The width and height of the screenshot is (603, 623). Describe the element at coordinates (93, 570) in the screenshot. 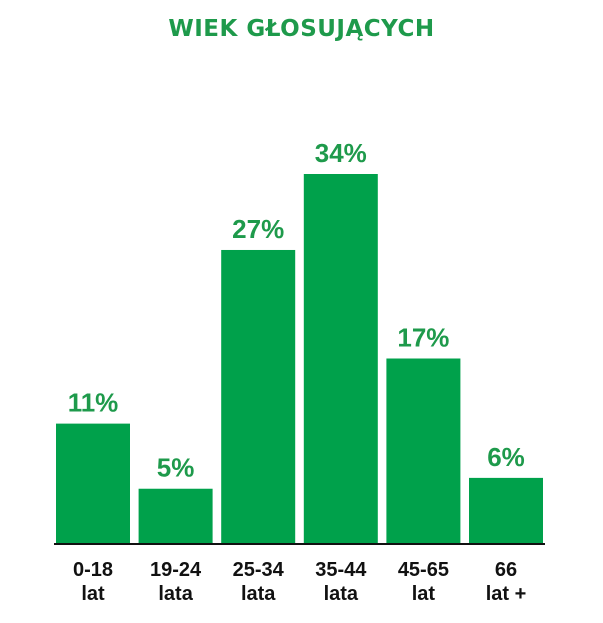

I see `category-label-0-line-0: 0-18` at that location.